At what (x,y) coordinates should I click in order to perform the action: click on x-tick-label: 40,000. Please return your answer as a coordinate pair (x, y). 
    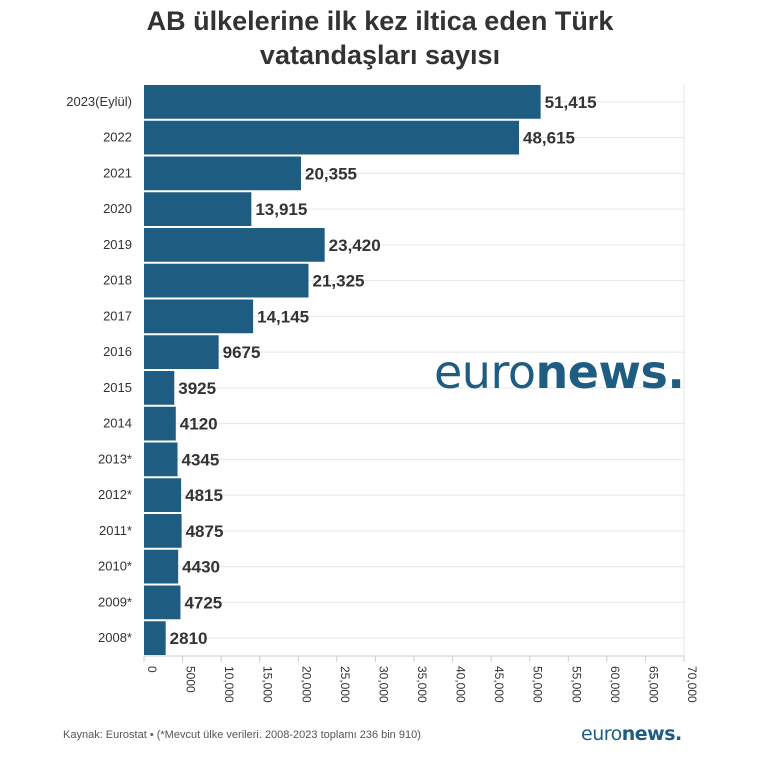
    Looking at the image, I should click on (461, 684).